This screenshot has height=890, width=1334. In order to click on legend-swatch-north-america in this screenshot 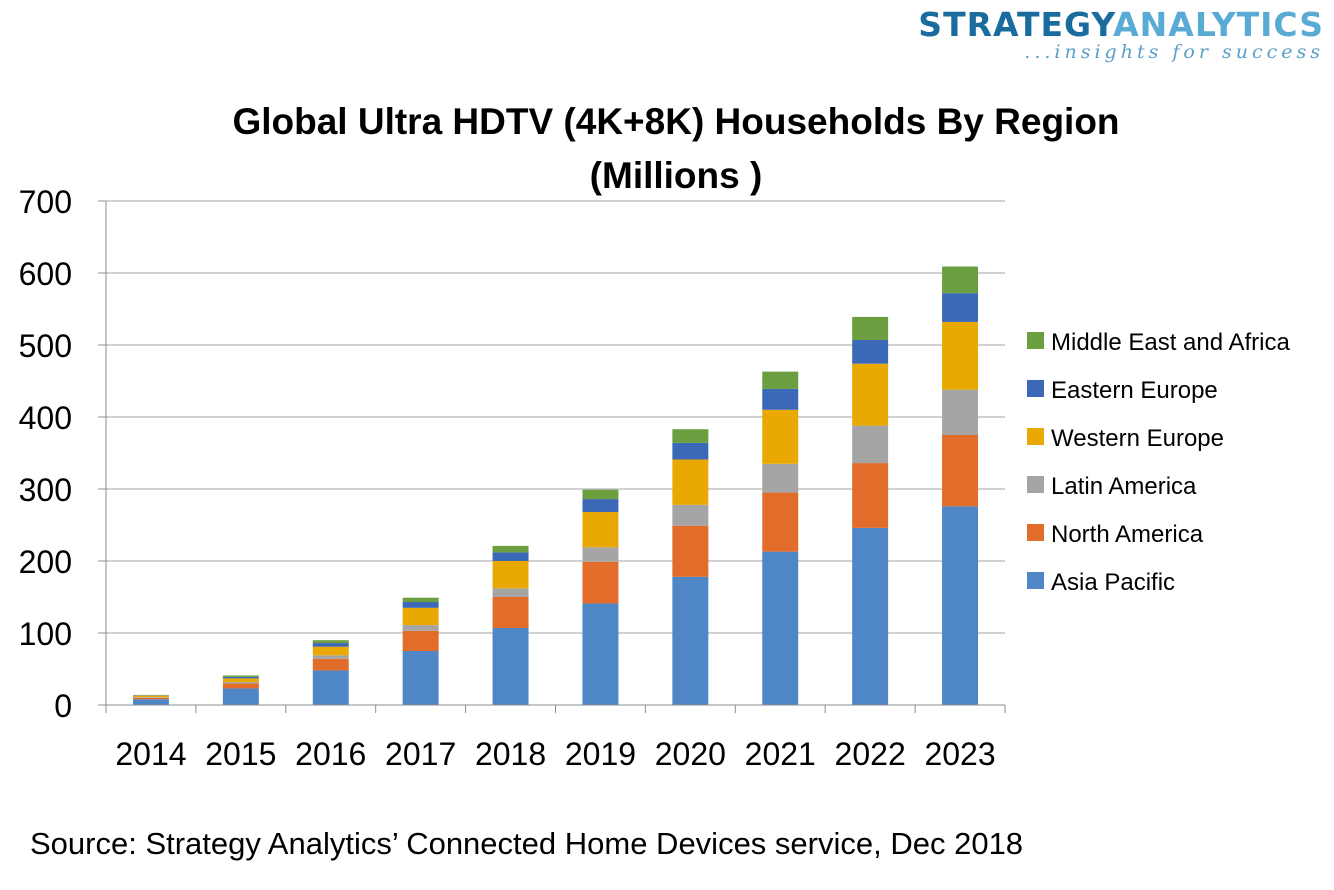, I will do `click(1035, 532)`.